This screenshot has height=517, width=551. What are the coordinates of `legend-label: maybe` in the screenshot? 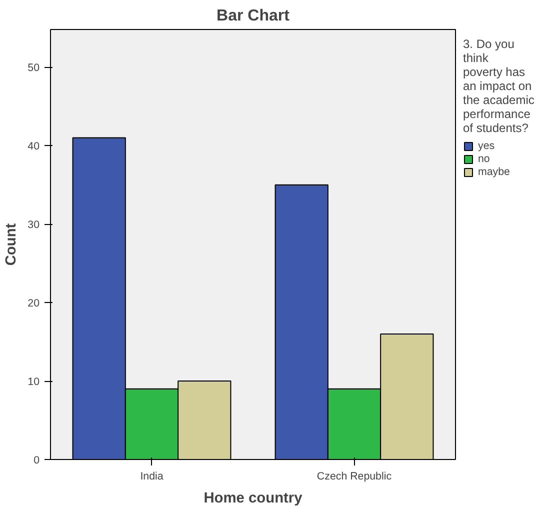 It's located at (494, 172).